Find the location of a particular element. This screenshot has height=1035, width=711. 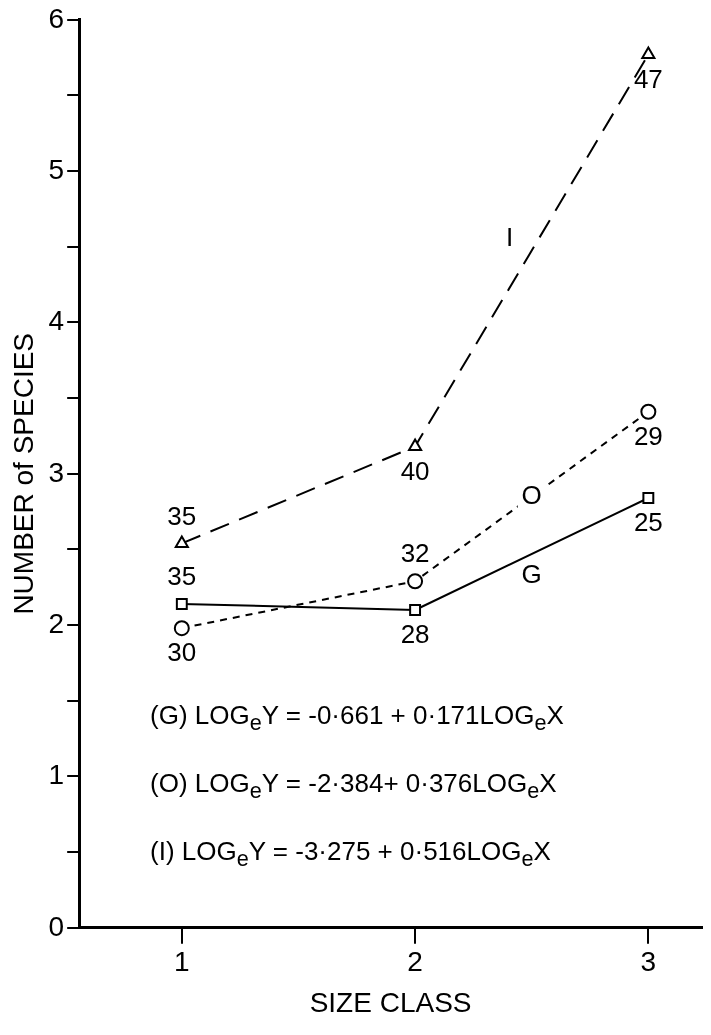

annotation: 32 is located at coordinates (415, 553).